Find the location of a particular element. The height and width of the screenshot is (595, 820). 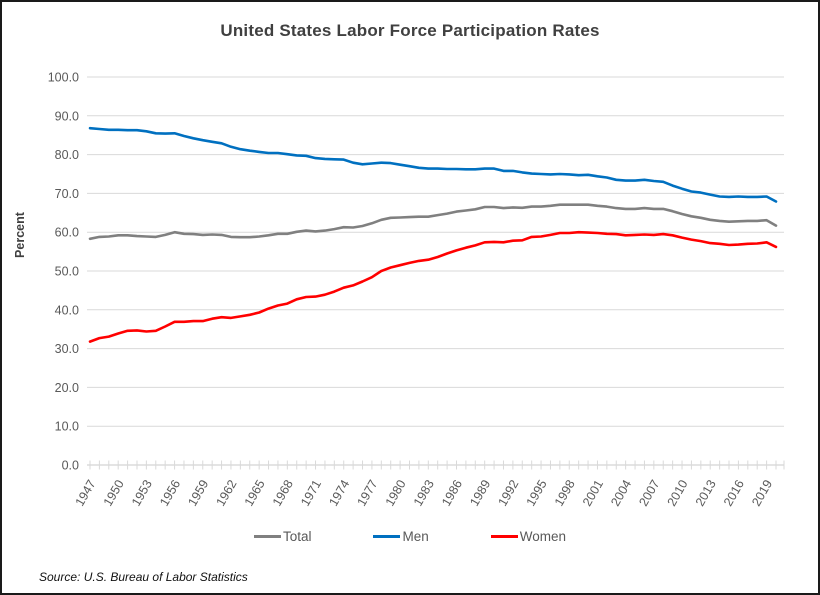

legend-item-women: Women is located at coordinates (528, 536).